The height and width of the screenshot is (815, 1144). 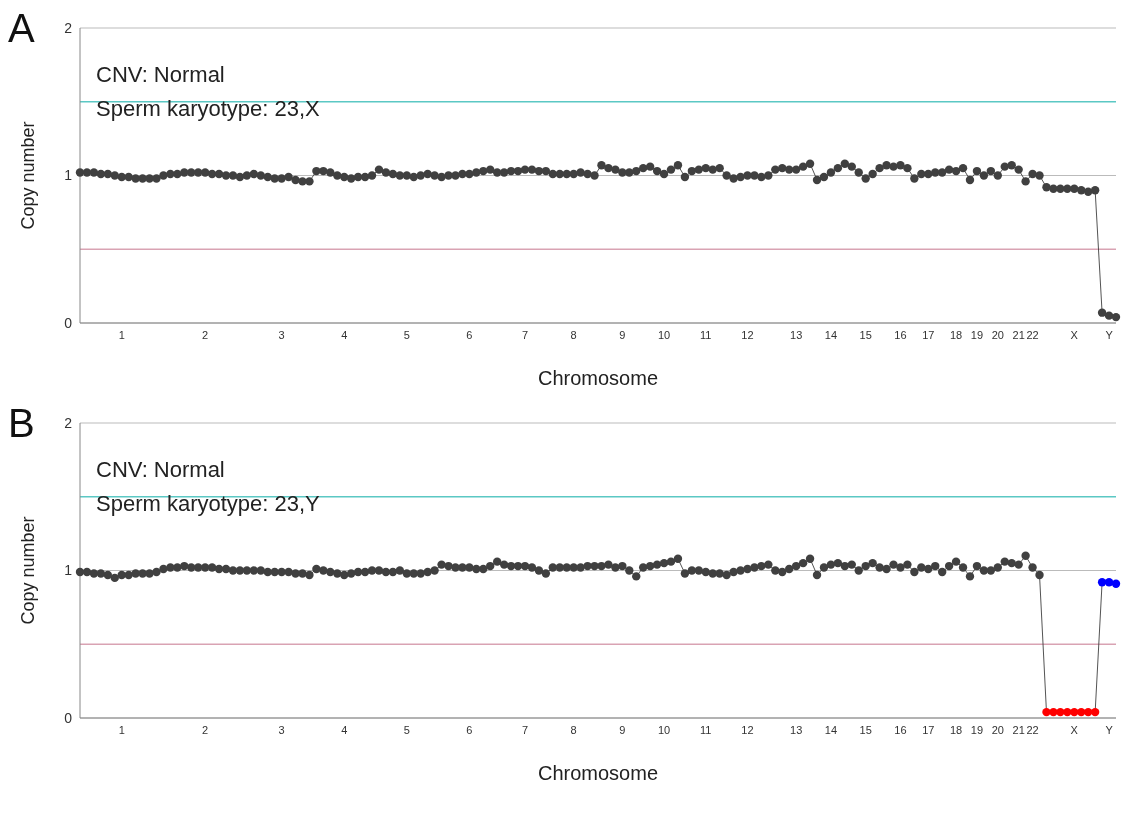 I want to click on chart-title: B, so click(x=21, y=423).